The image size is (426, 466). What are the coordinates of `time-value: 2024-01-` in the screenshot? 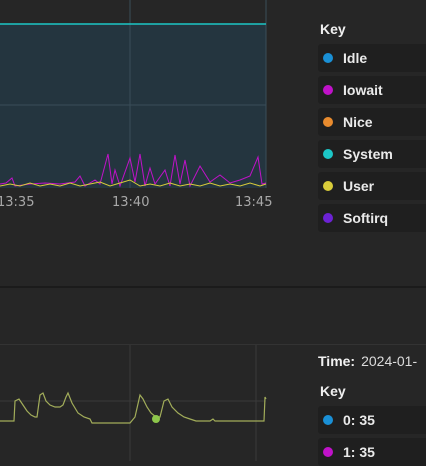 It's located at (389, 361).